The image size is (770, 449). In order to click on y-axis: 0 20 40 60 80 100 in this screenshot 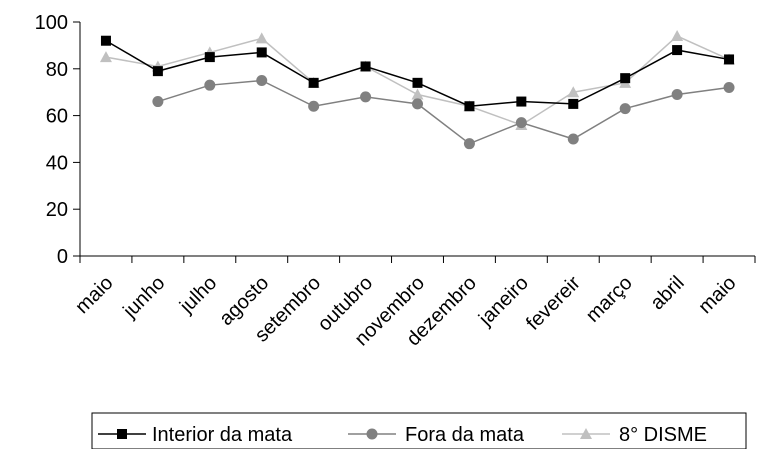, I will do `click(58, 140)`.